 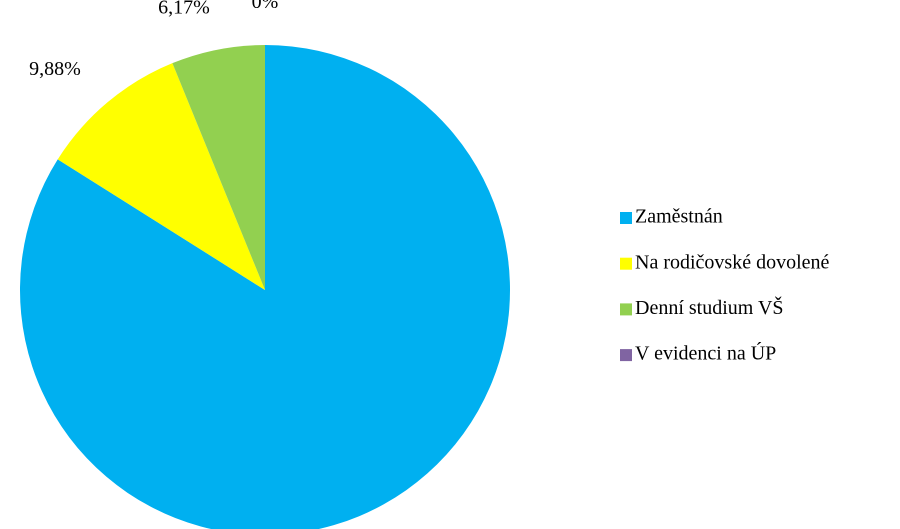 What do you see at coordinates (732, 262) in the screenshot?
I see `legend-label: Na rodičovské dovolené` at bounding box center [732, 262].